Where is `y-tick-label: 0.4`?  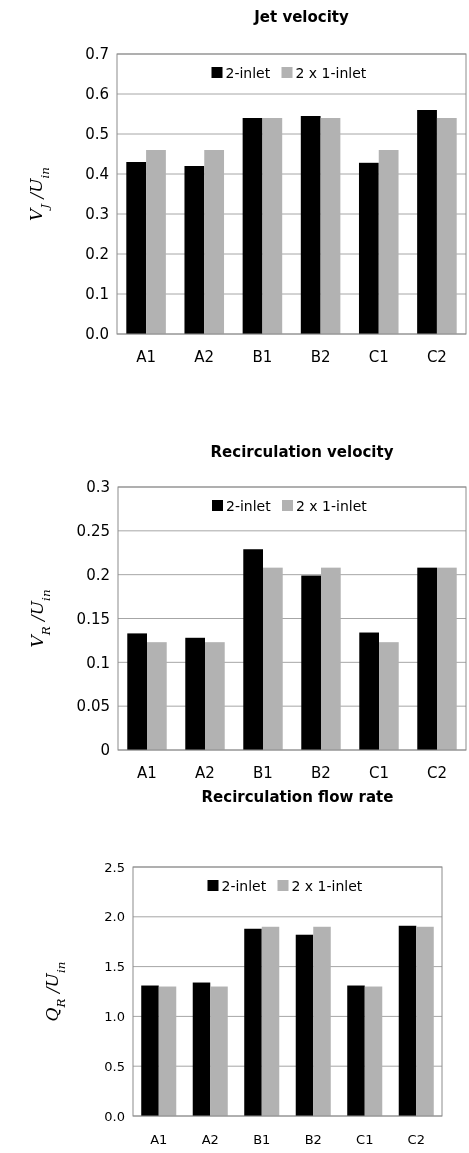
y-tick-label: 0.4 is located at coordinates (97, 174).